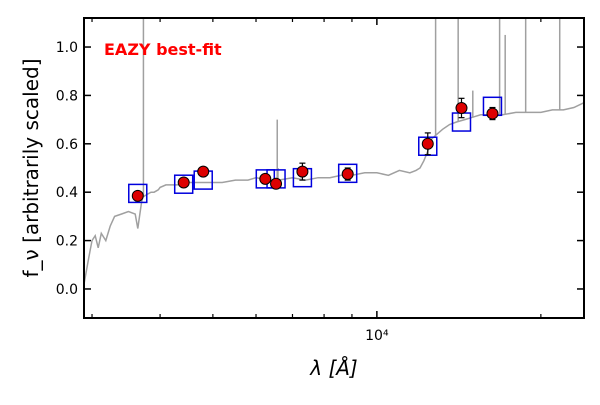  What do you see at coordinates (67, 145) in the screenshot?
I see `y-tick-label: 0.6` at bounding box center [67, 145].